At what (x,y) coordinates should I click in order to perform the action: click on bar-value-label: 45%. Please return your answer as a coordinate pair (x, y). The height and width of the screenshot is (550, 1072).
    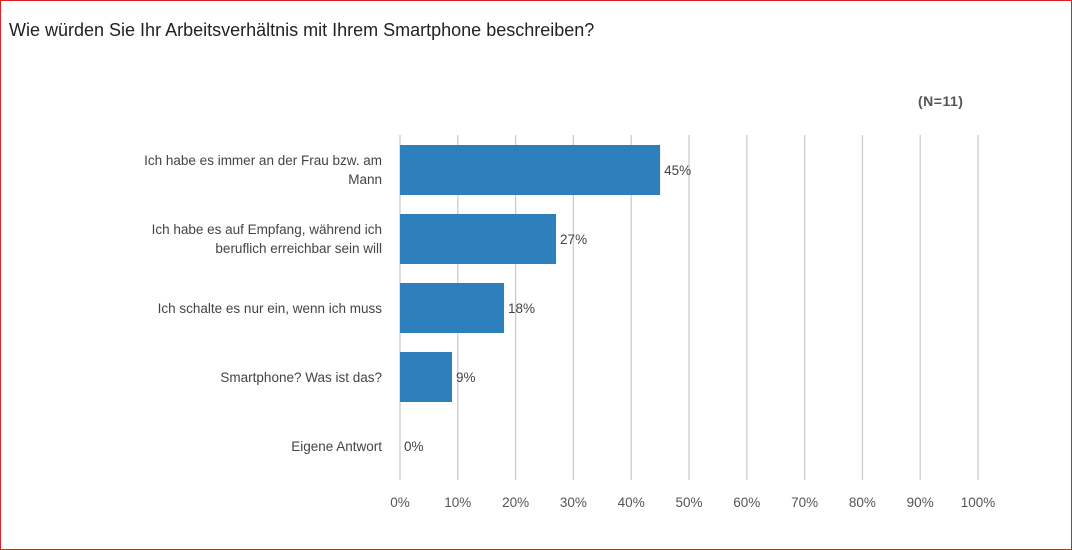
    Looking at the image, I should click on (677, 170).